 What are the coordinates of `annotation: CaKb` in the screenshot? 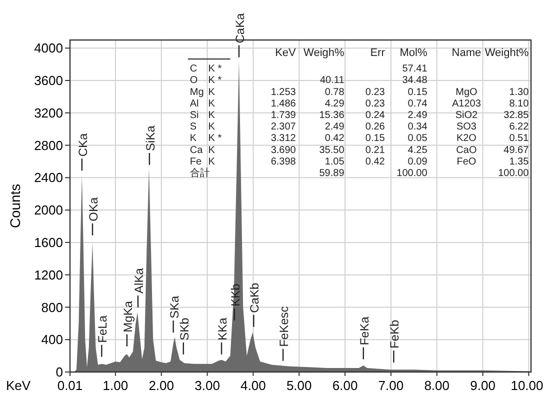 It's located at (255, 297).